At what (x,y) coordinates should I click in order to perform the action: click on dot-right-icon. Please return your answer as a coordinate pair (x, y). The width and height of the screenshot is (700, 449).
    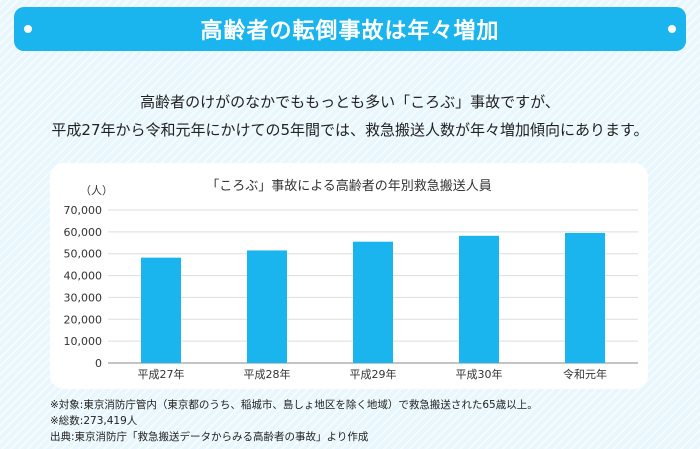
    Looking at the image, I should click on (672, 29).